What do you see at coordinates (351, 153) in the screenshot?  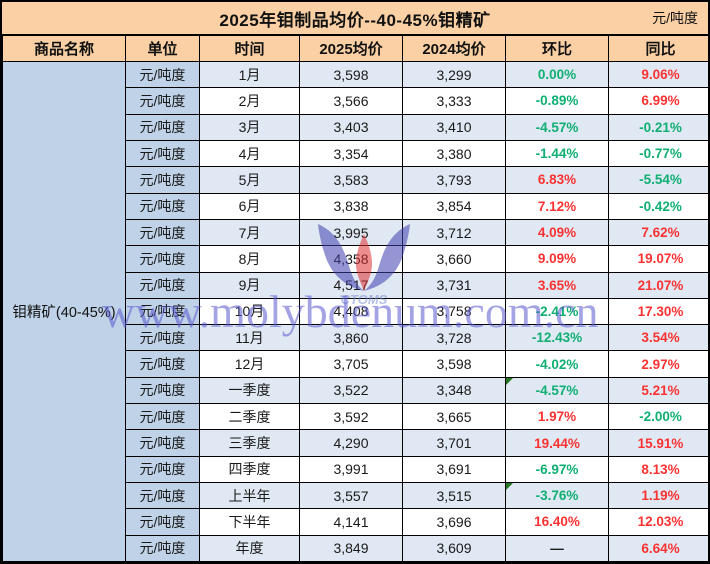 I see `avg-2025-cell: 3,354` at bounding box center [351, 153].